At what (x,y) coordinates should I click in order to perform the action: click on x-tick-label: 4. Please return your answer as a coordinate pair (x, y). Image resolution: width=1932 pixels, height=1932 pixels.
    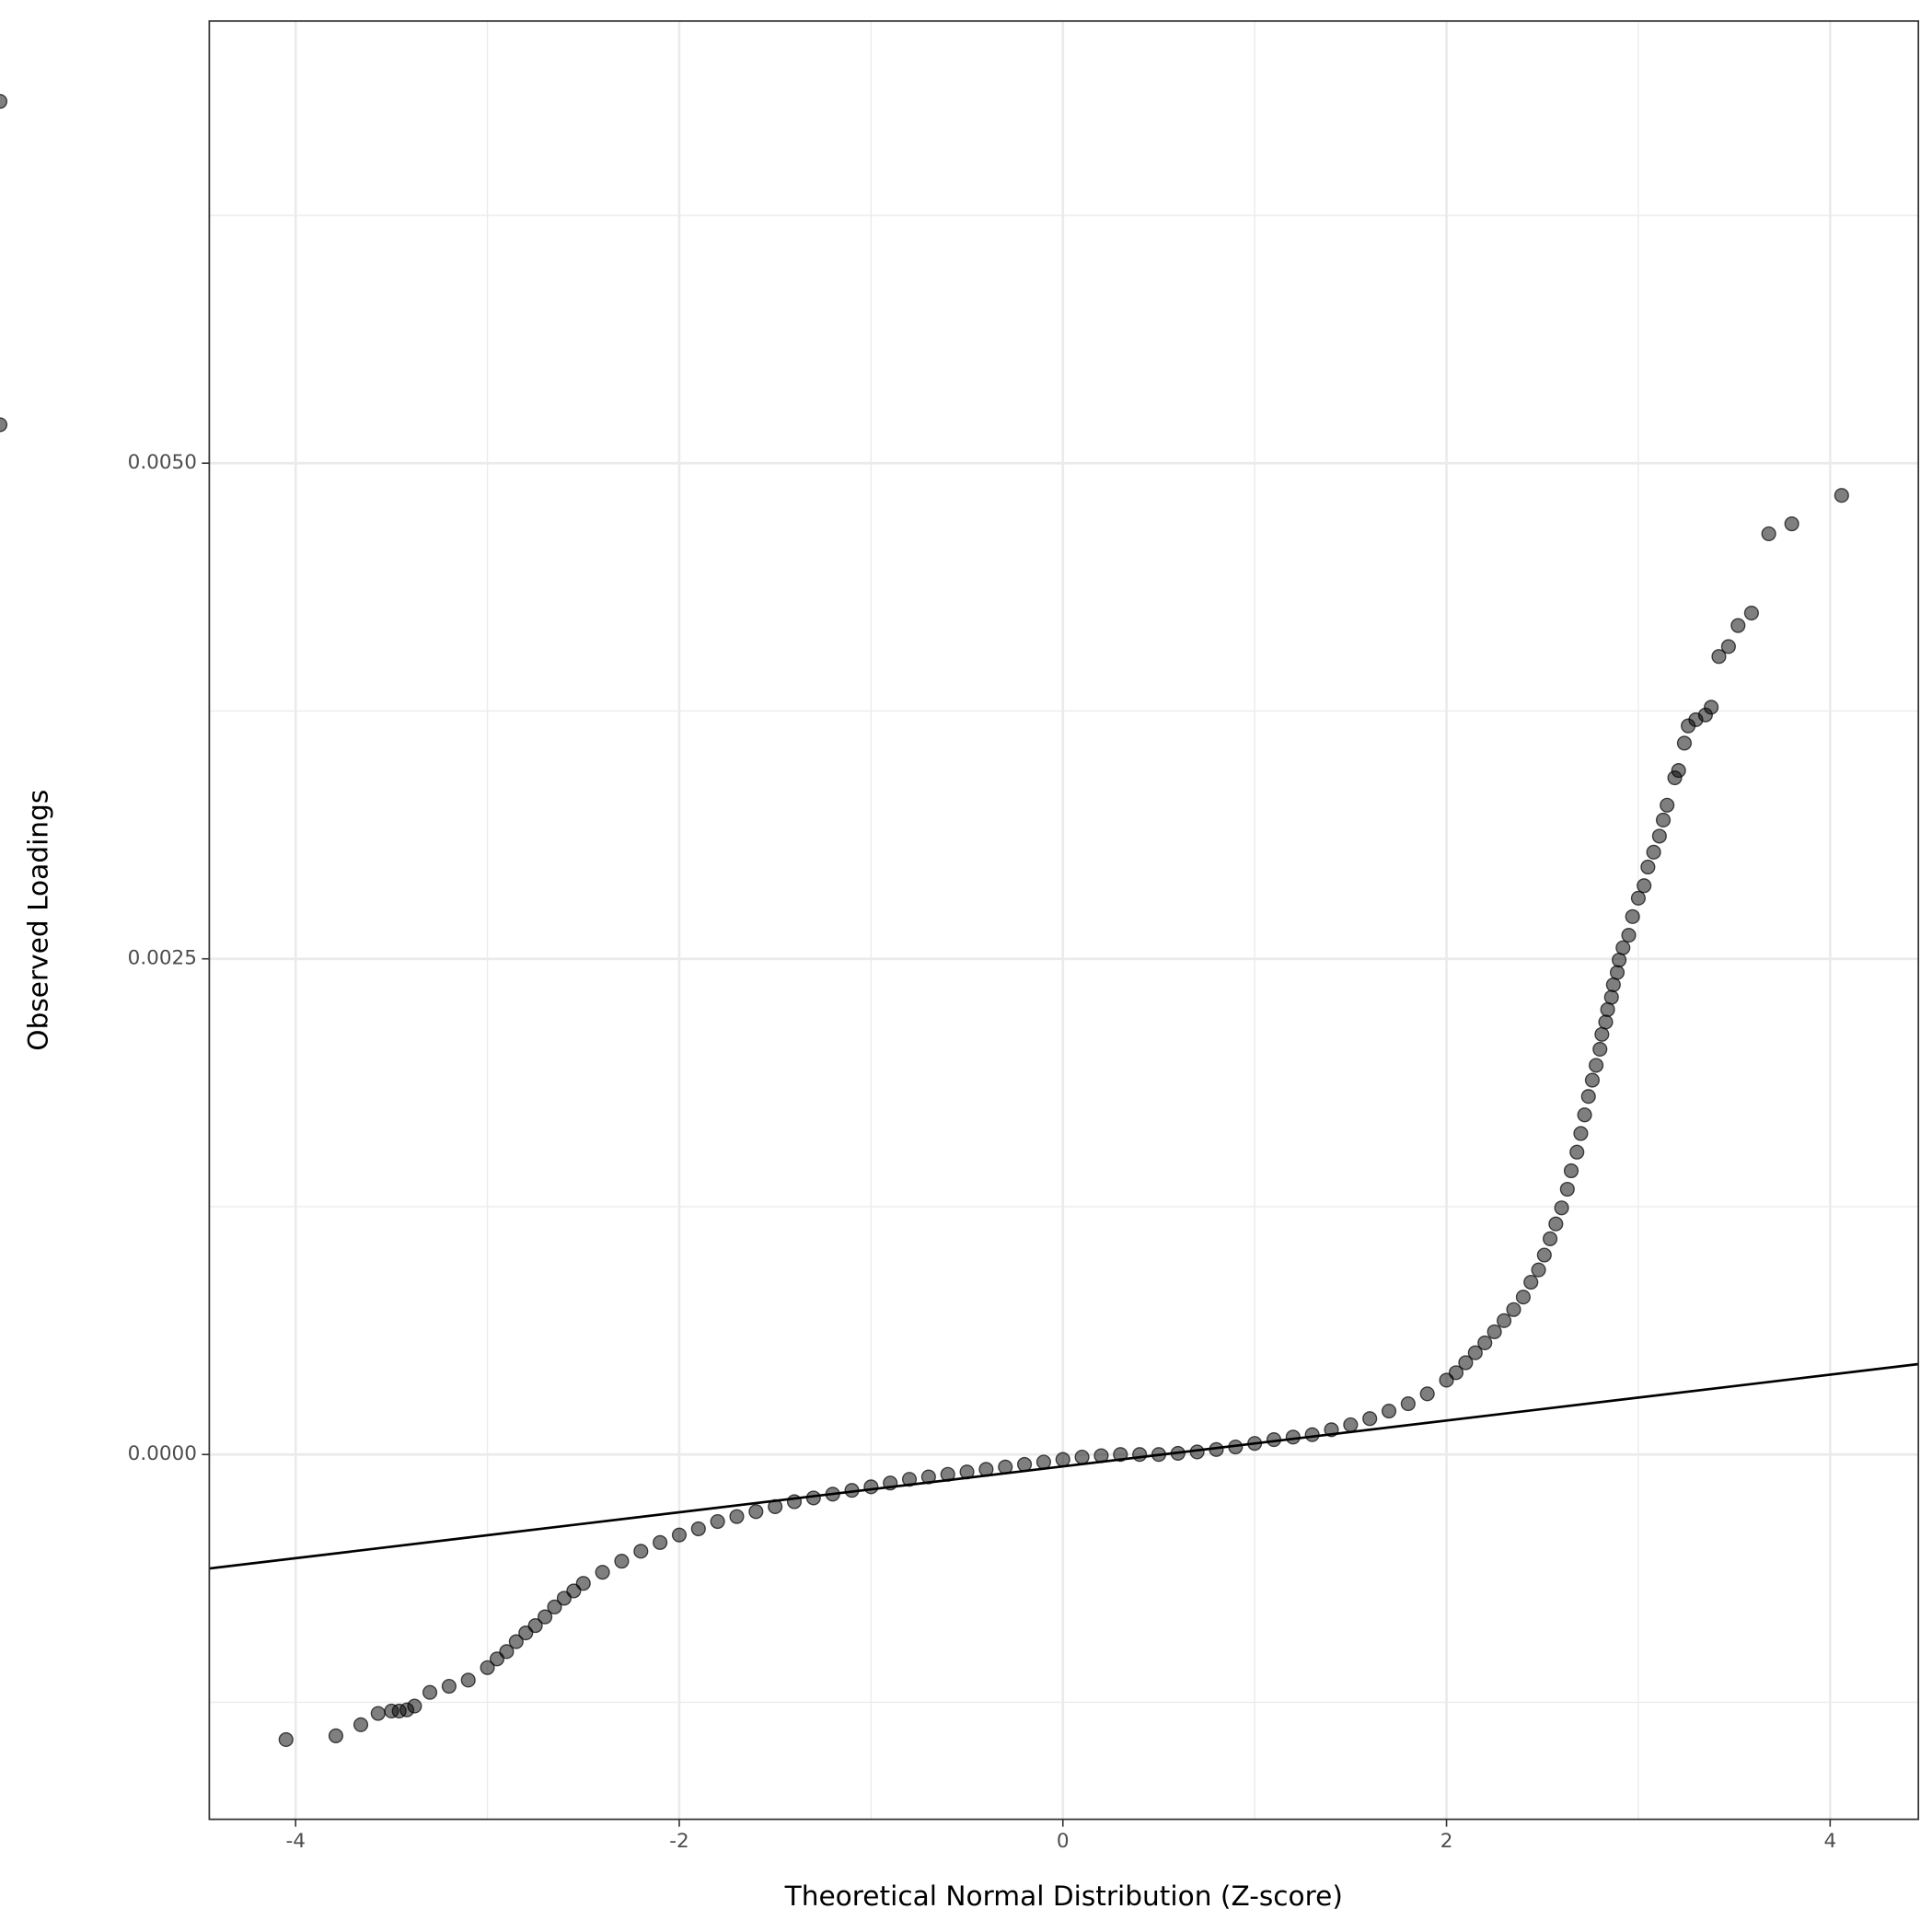
    Looking at the image, I should click on (1830, 1842).